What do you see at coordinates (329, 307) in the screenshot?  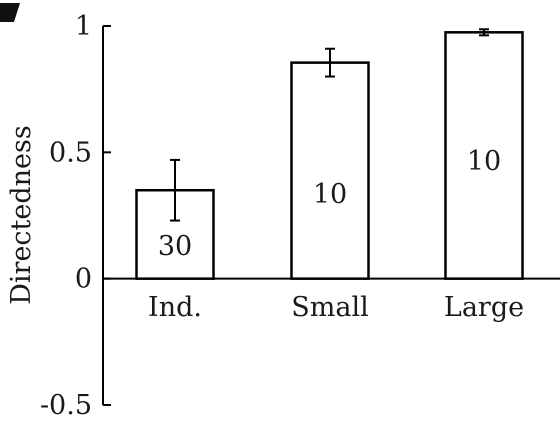 I see `x-category-label: Small` at bounding box center [329, 307].